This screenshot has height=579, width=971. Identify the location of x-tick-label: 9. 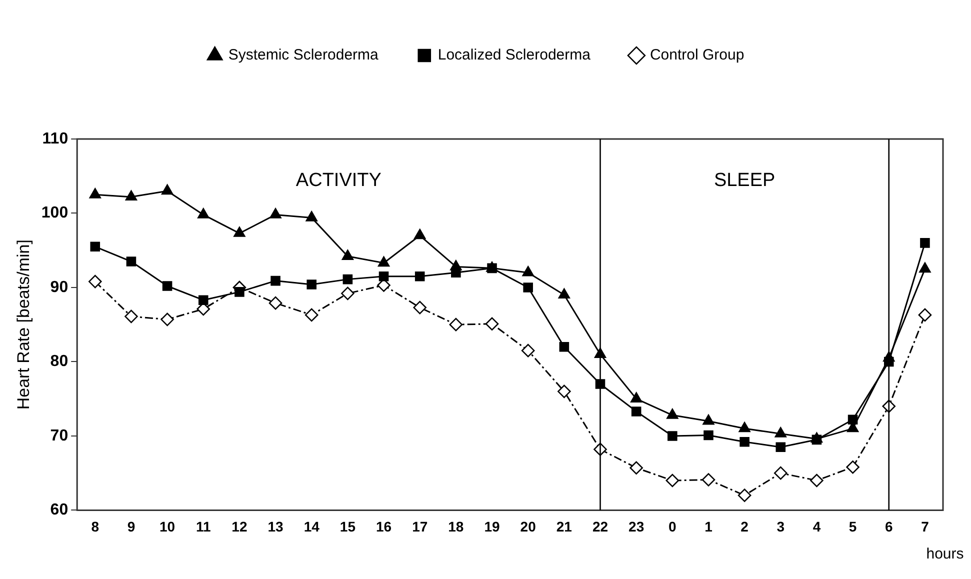
(131, 526).